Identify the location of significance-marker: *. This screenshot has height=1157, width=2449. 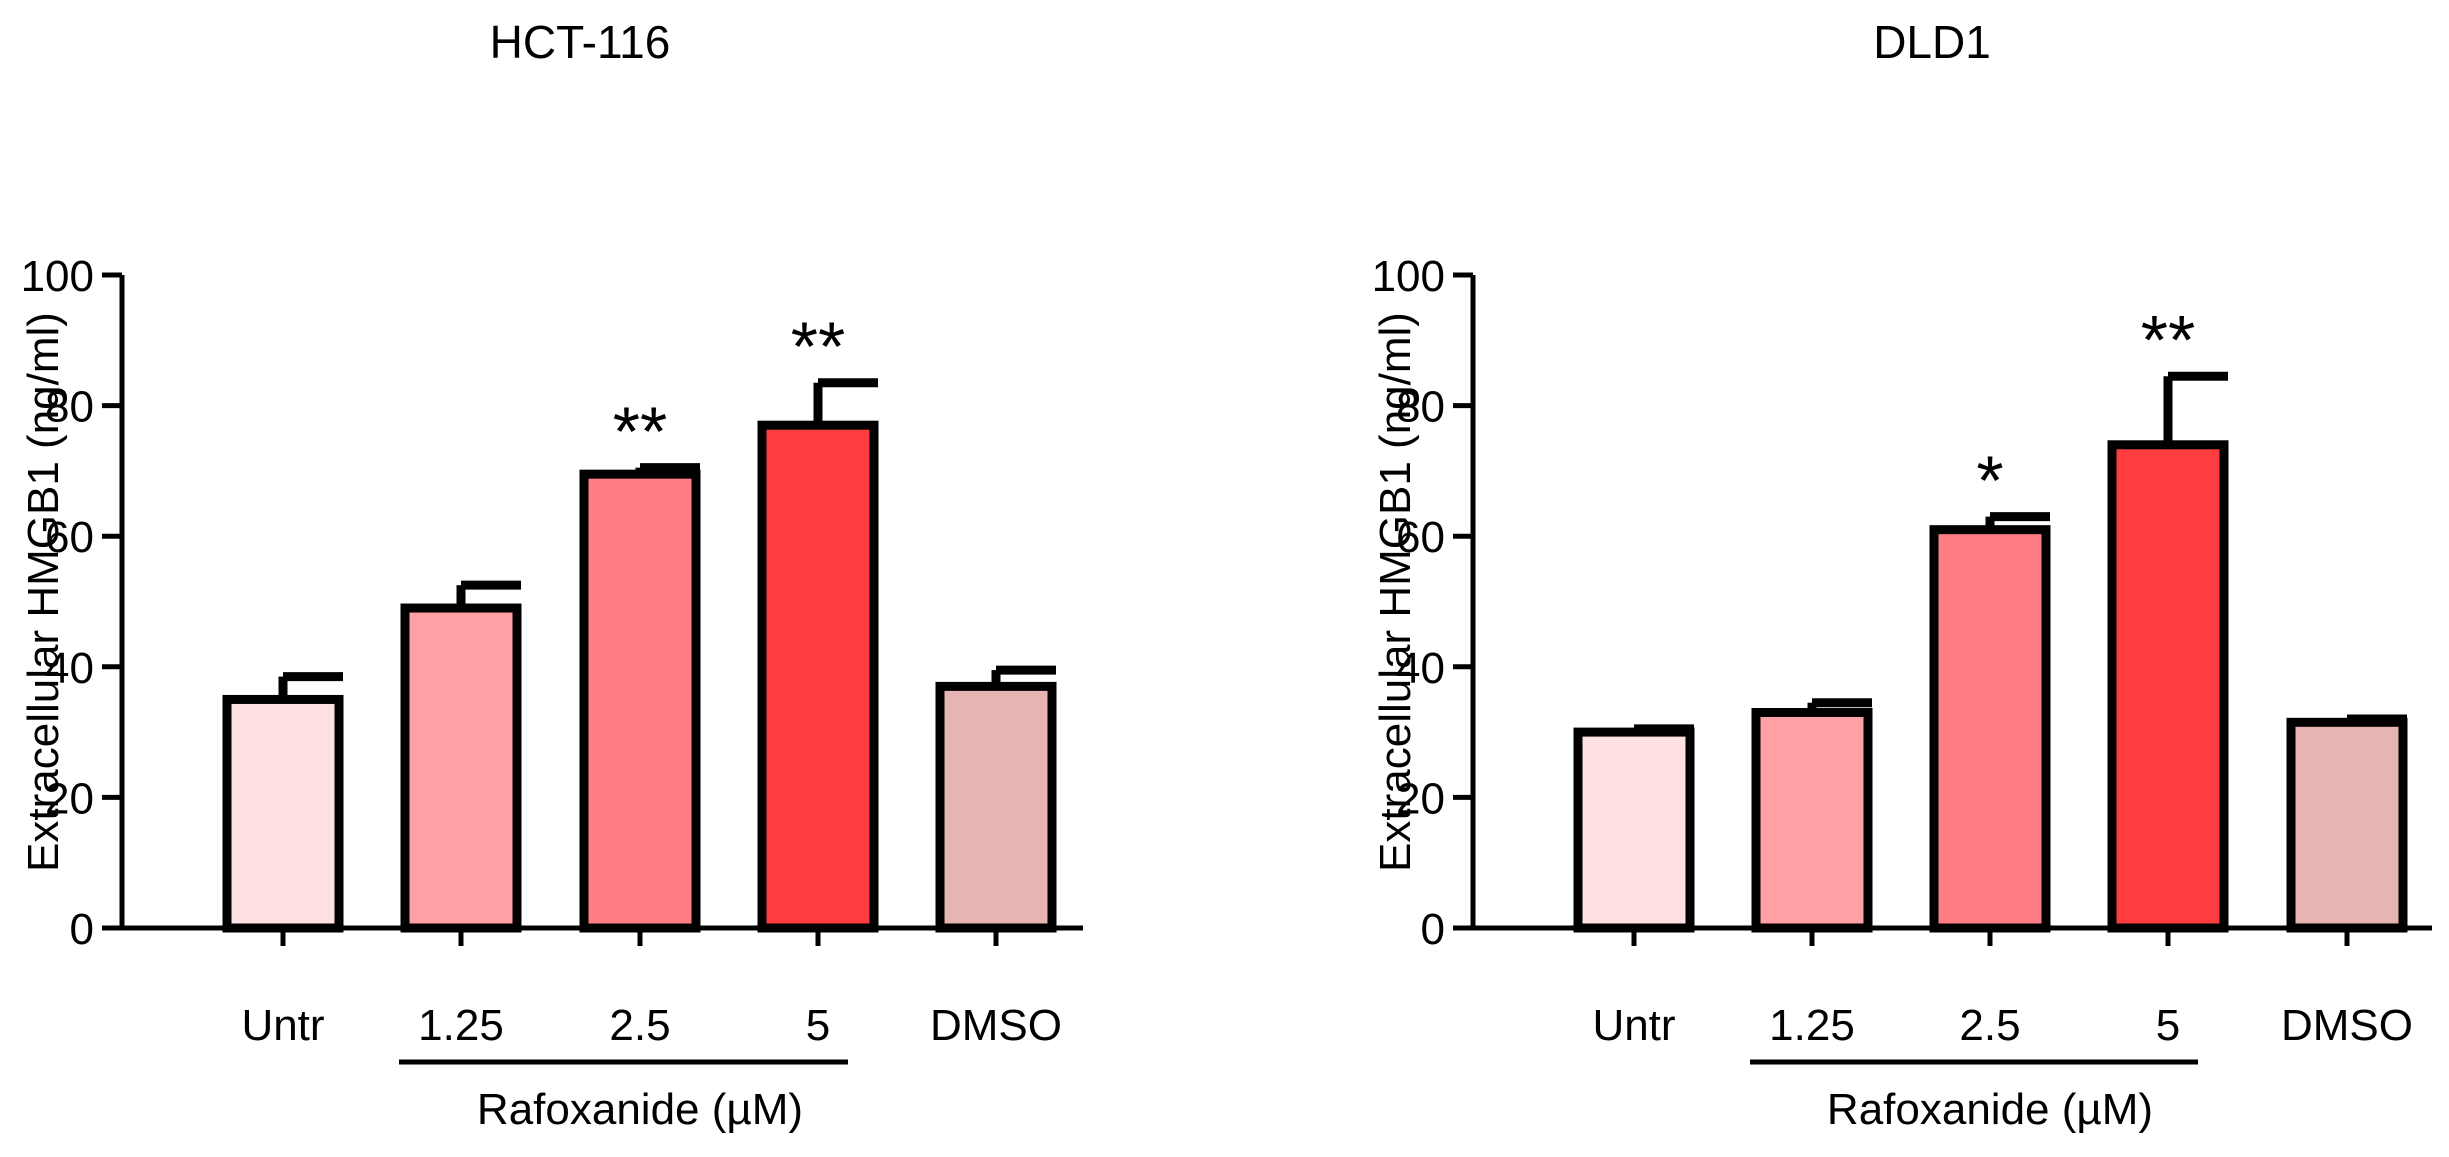
(1989, 481).